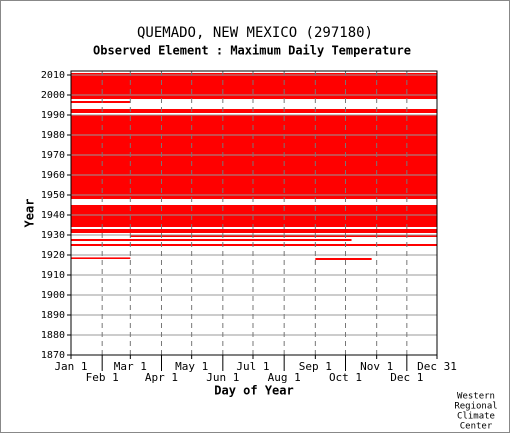 This screenshot has height=433, width=510. What do you see at coordinates (475, 407) in the screenshot?
I see `footer-text: Regional` at bounding box center [475, 407].